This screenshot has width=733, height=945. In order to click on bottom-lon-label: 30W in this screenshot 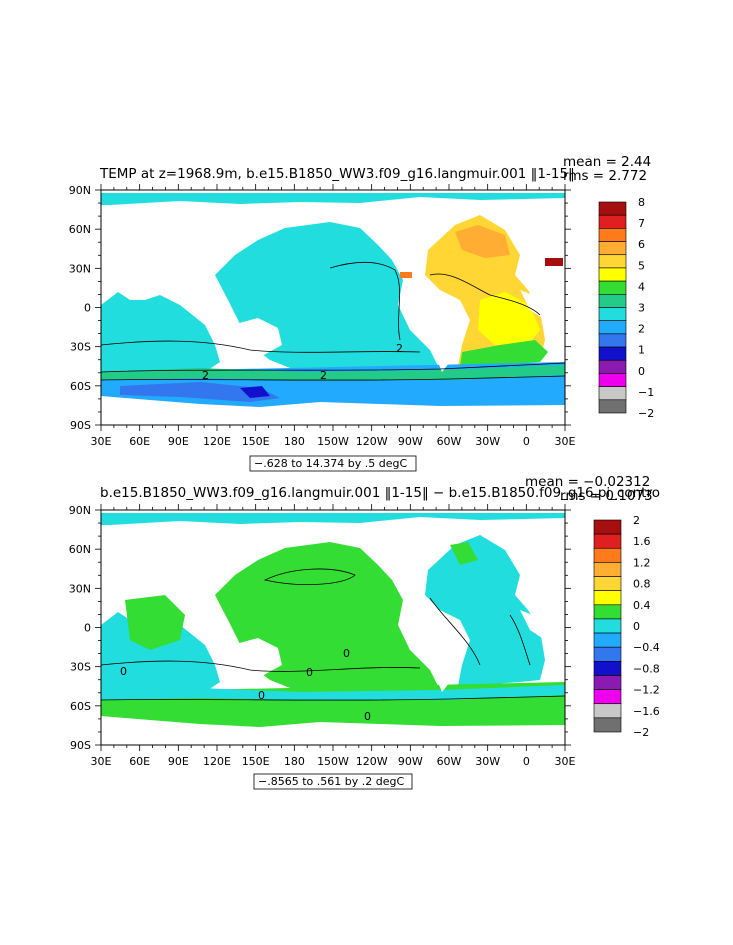, I will do `click(487, 761)`.